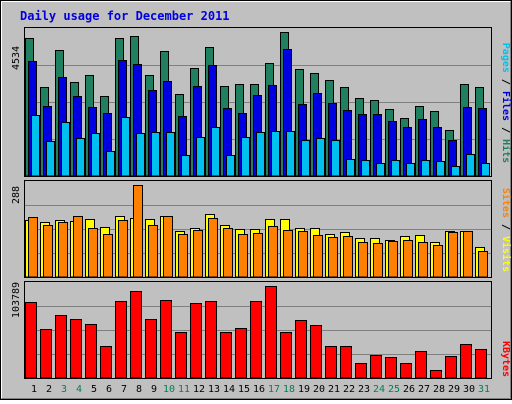  What do you see at coordinates (49, 389) in the screenshot?
I see `x-tick-label-day-2: 2` at bounding box center [49, 389].